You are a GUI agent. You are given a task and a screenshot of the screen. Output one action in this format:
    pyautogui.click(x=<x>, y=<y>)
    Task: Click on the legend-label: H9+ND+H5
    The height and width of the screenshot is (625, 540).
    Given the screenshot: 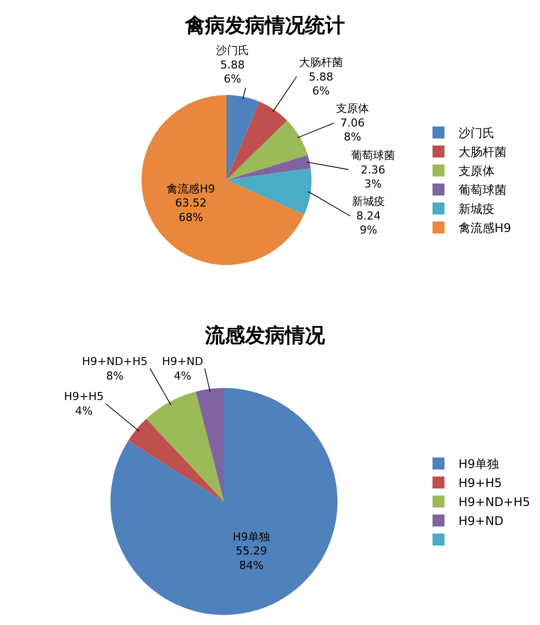 What is the action you would take?
    pyautogui.click(x=494, y=502)
    